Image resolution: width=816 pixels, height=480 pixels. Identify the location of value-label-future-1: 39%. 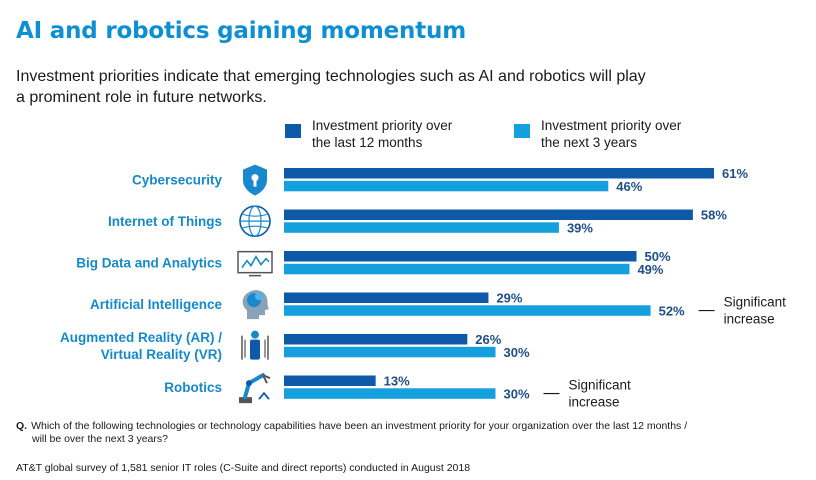
(580, 227).